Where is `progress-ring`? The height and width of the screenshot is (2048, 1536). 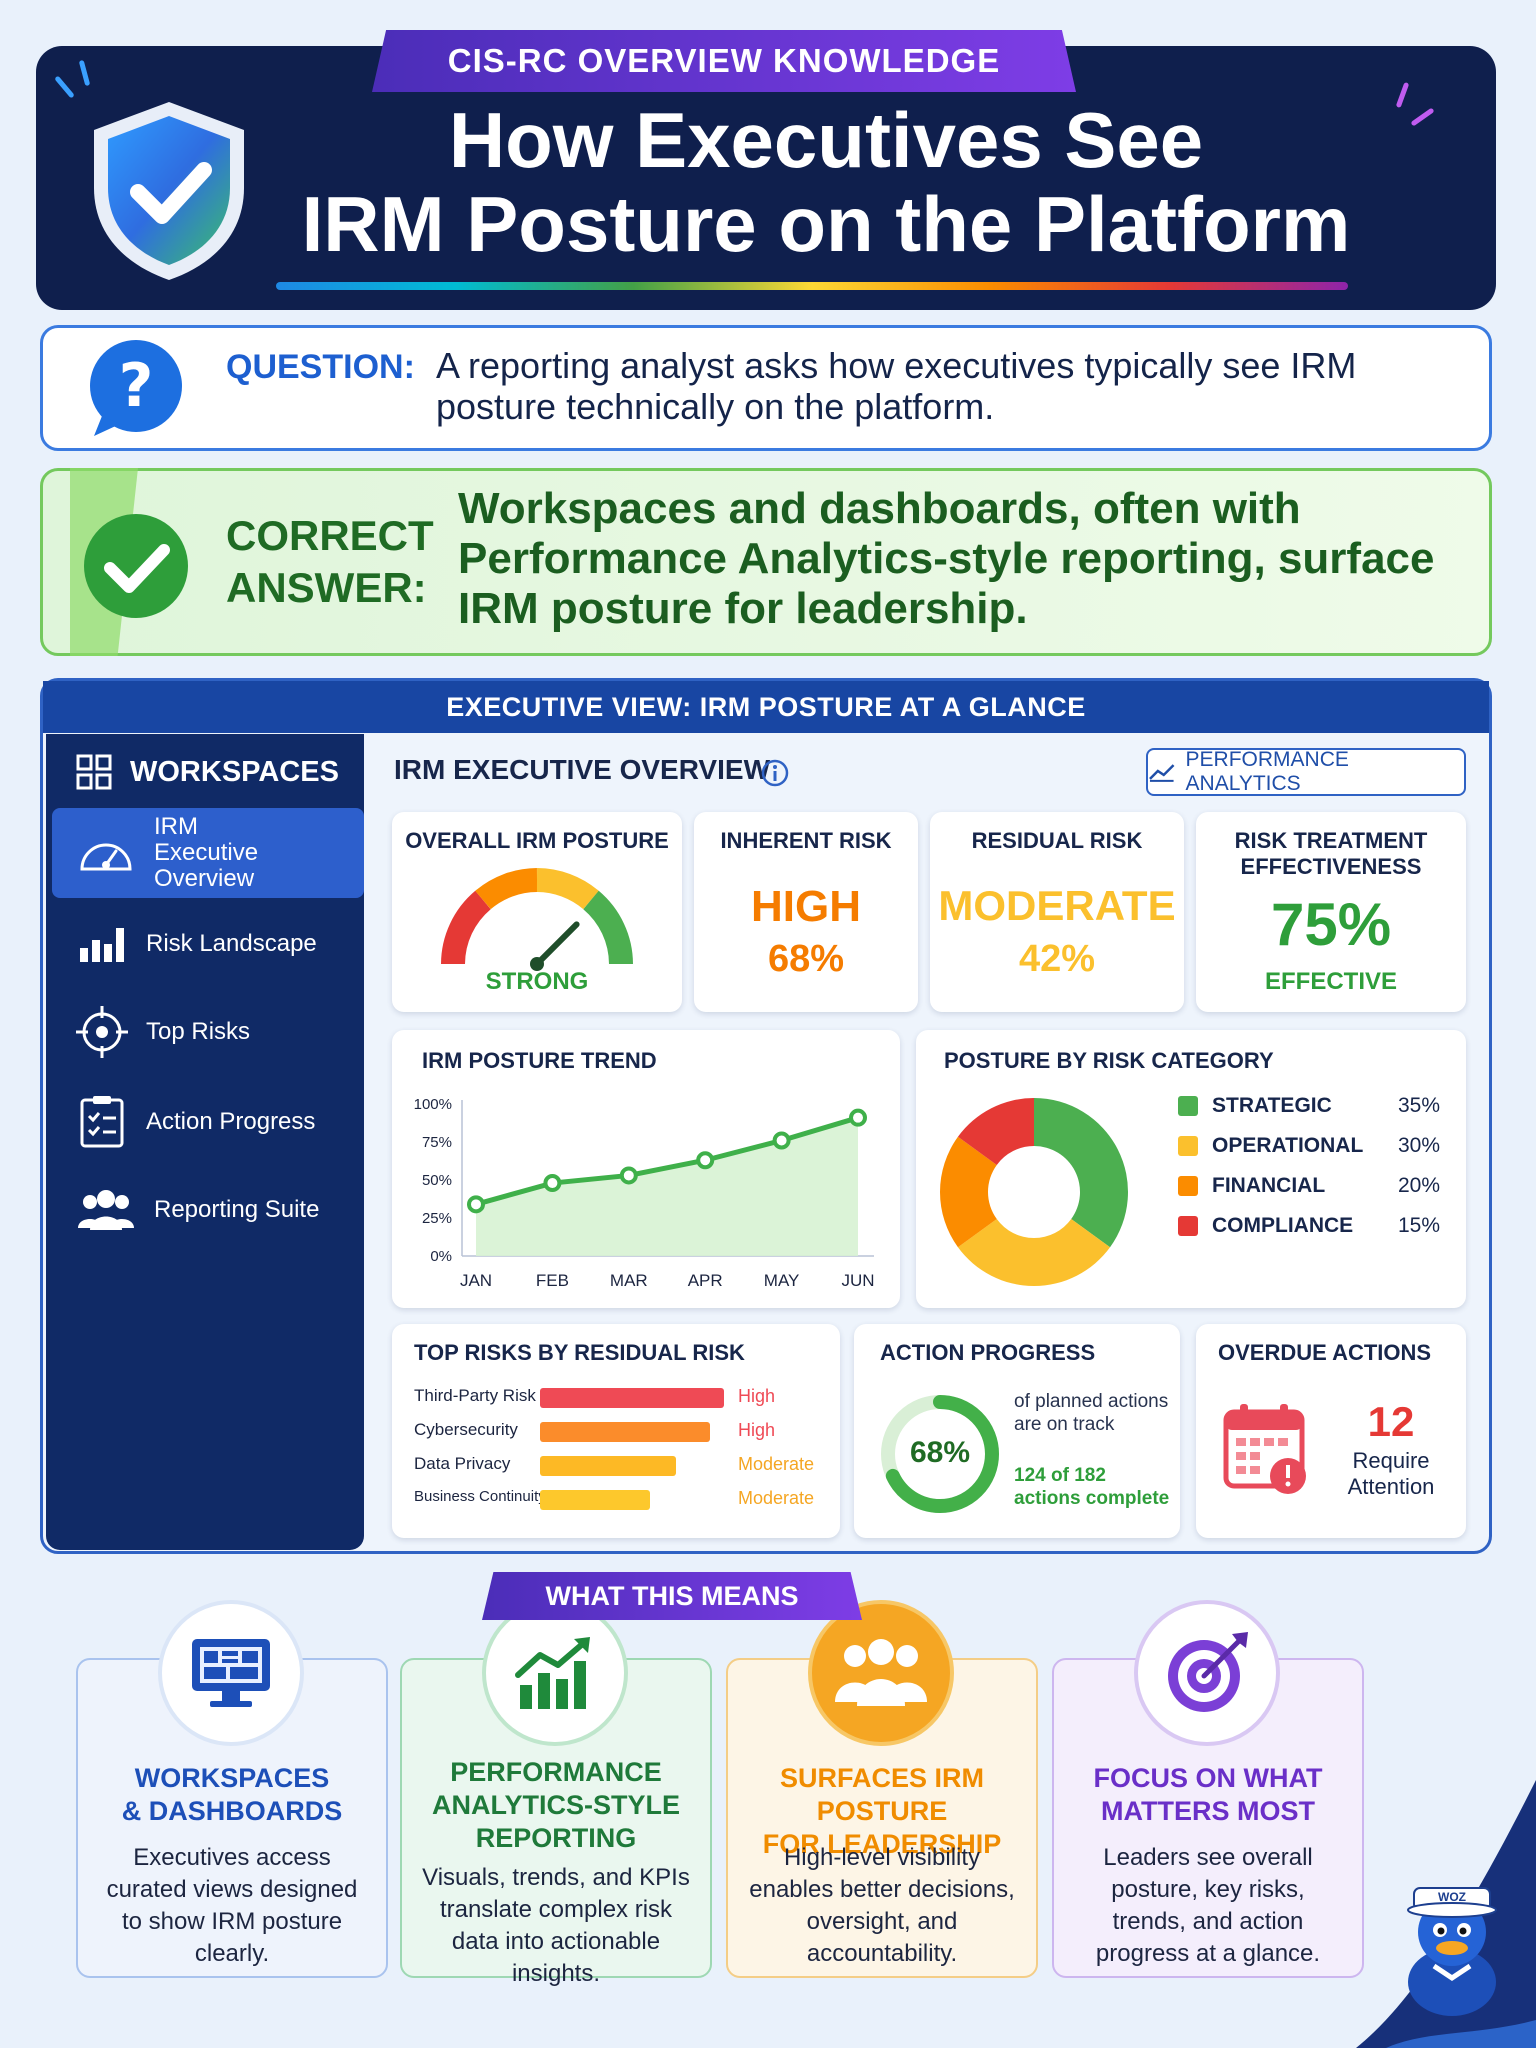 progress-ring is located at coordinates (940, 1454).